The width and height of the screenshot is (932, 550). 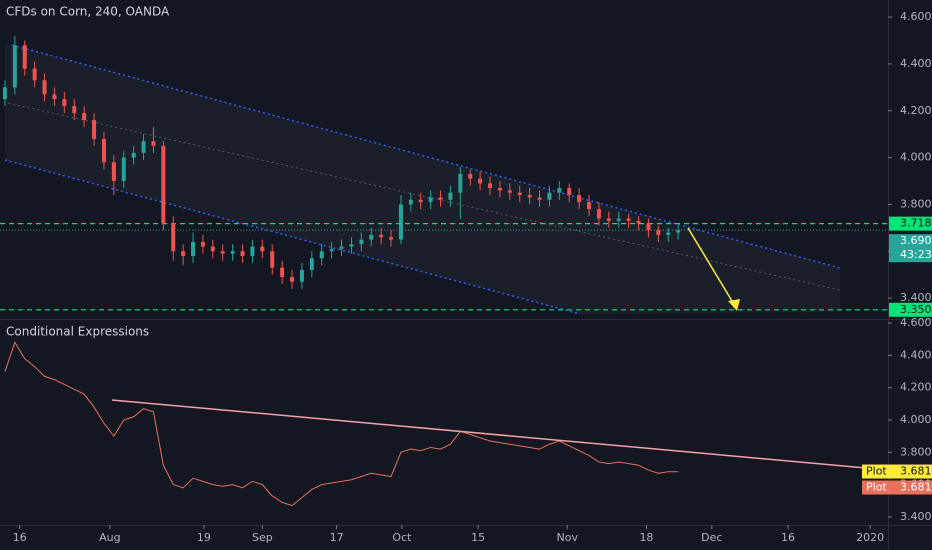 What do you see at coordinates (204, 537) in the screenshot?
I see `x-tick-label: 19` at bounding box center [204, 537].